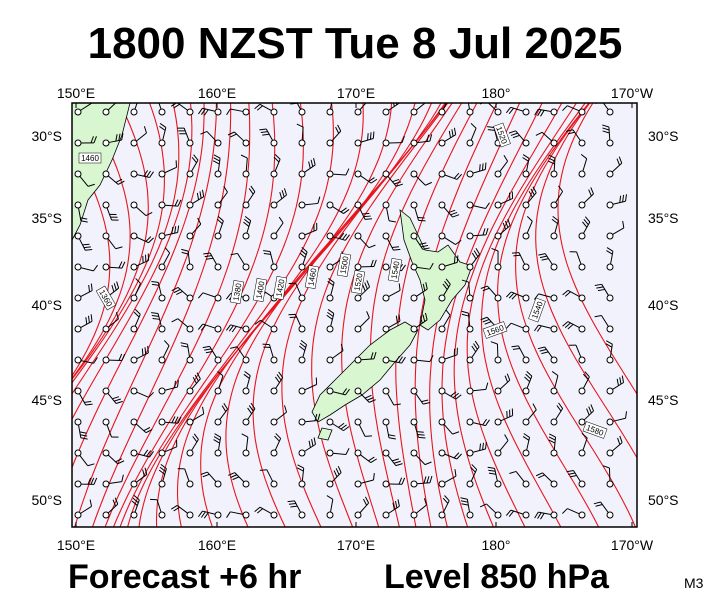  Describe the element at coordinates (76, 93) in the screenshot. I see `lon-label-top: 150°E` at that location.